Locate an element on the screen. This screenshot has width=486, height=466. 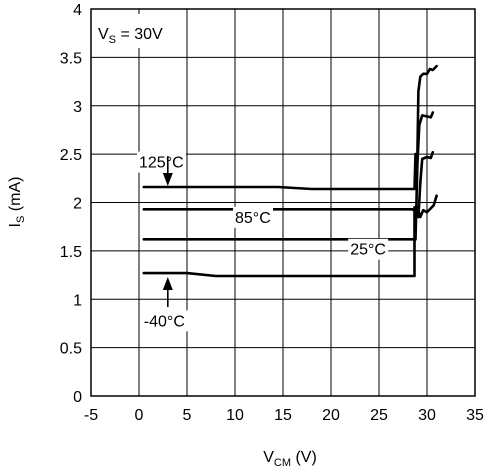
annotation-box is located at coordinates (139, 31).